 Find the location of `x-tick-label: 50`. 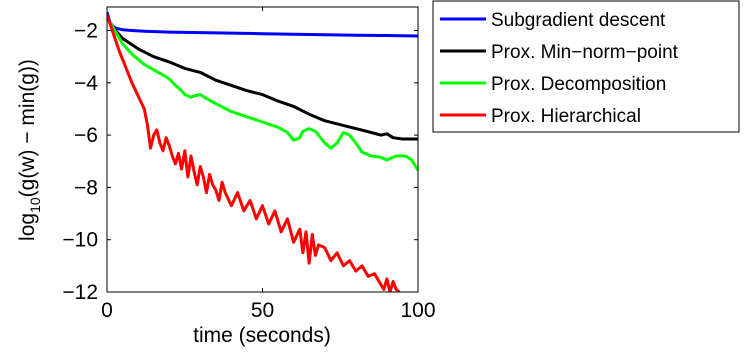

x-tick-label: 50 is located at coordinates (262, 310).